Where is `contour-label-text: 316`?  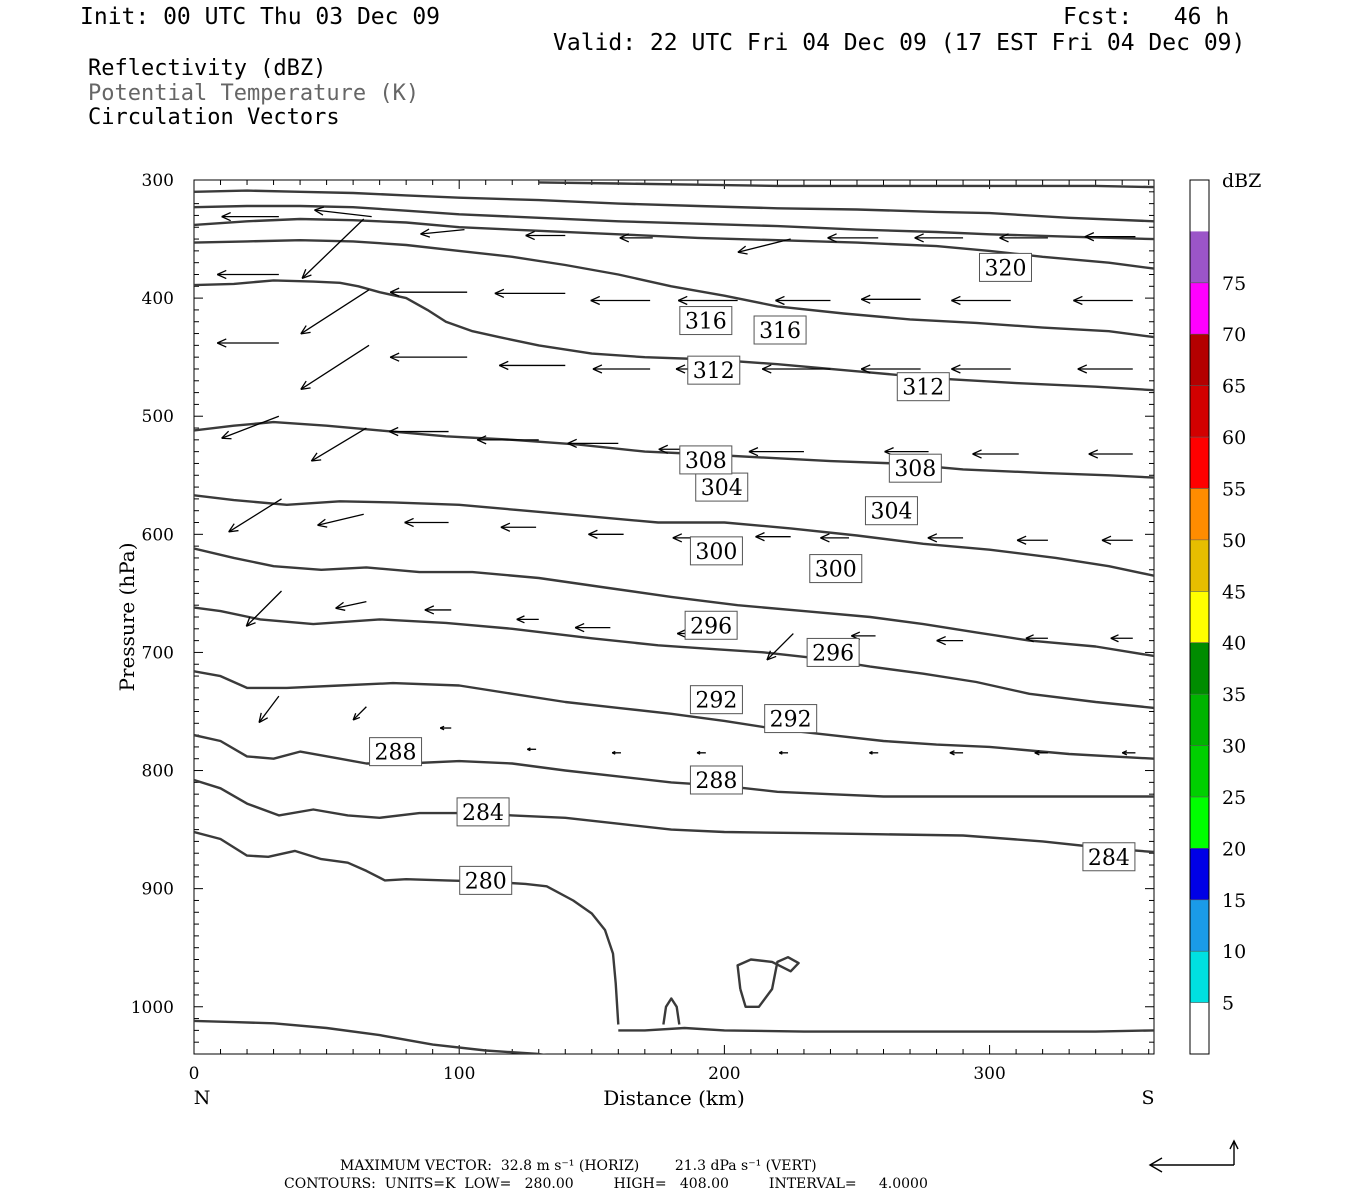 contour-label-text: 316 is located at coordinates (706, 322).